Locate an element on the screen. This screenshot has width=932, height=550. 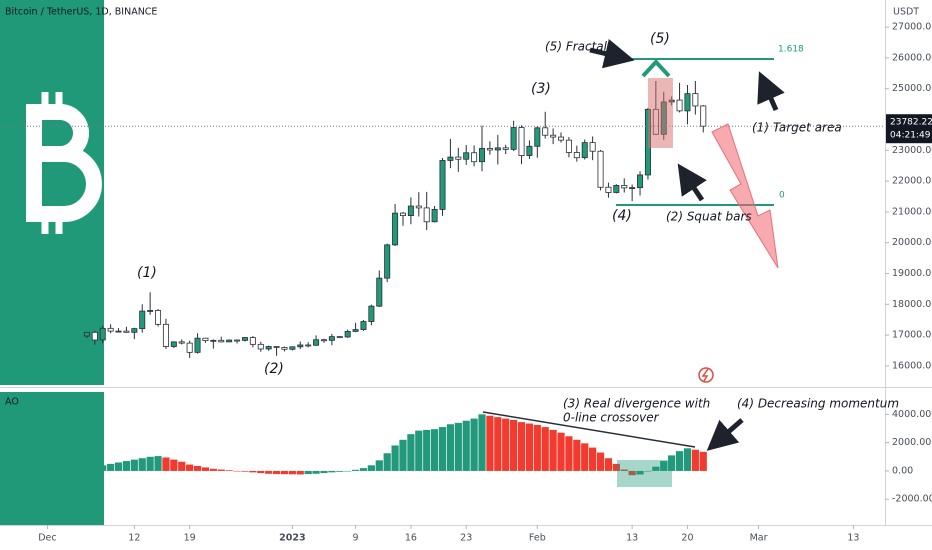
x-tick-label: Feb is located at coordinates (537, 538).